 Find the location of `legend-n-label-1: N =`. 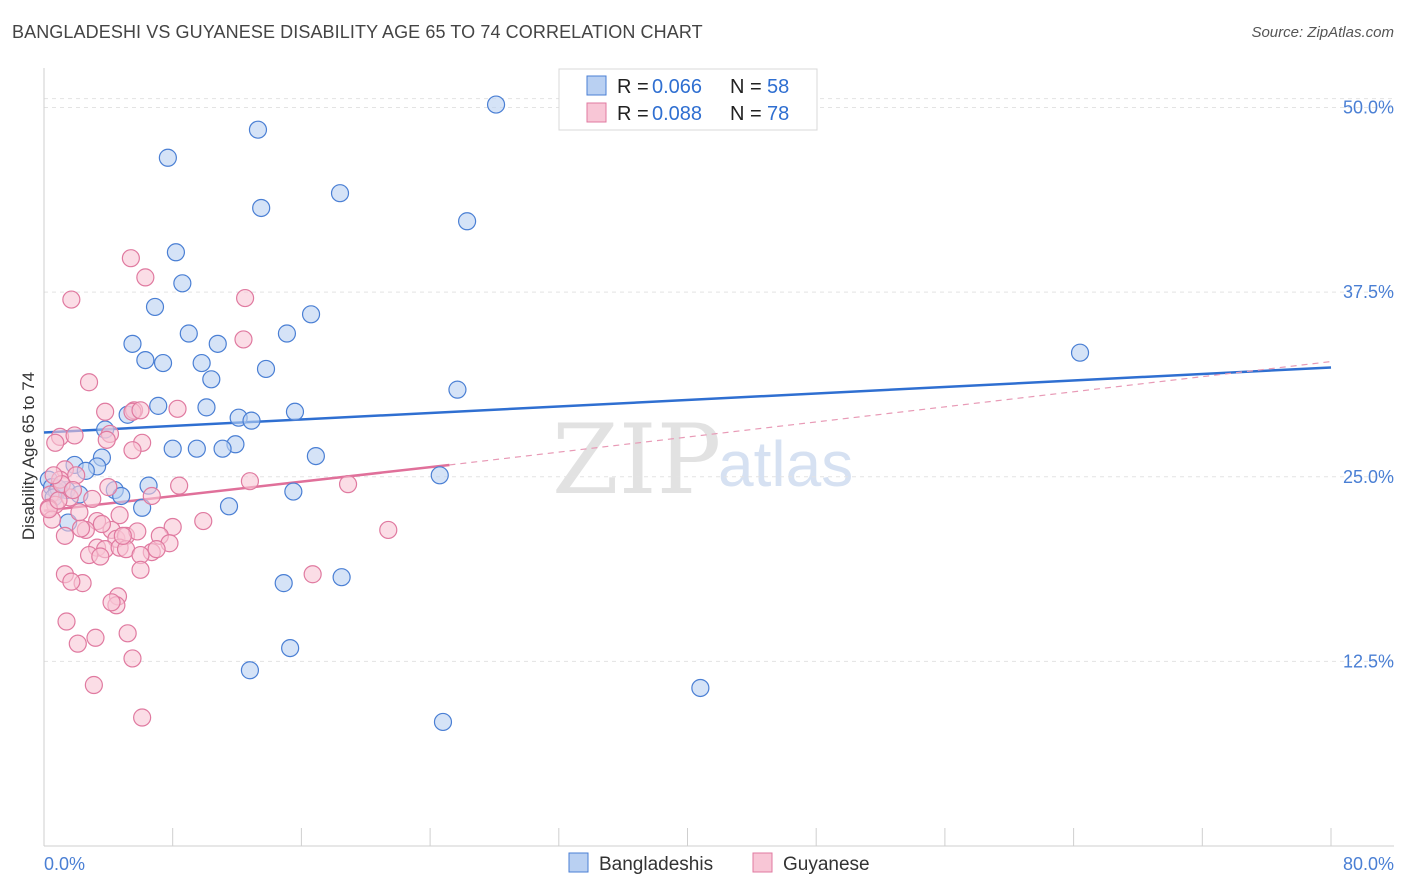

legend-n-label-1: N = is located at coordinates (746, 87).